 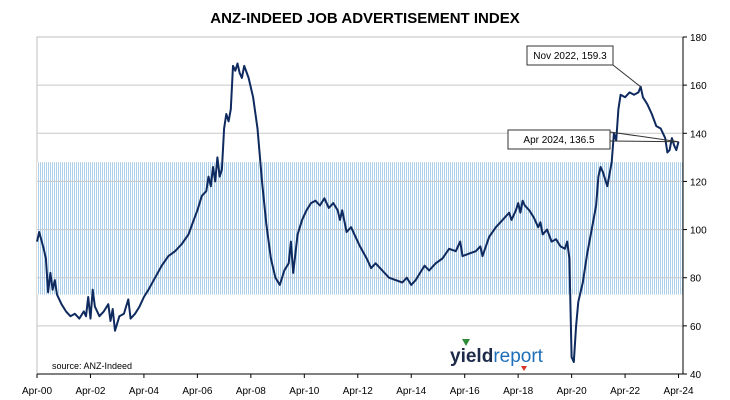 What do you see at coordinates (144, 391) in the screenshot?
I see `x-tick-label: Apr-04` at bounding box center [144, 391].